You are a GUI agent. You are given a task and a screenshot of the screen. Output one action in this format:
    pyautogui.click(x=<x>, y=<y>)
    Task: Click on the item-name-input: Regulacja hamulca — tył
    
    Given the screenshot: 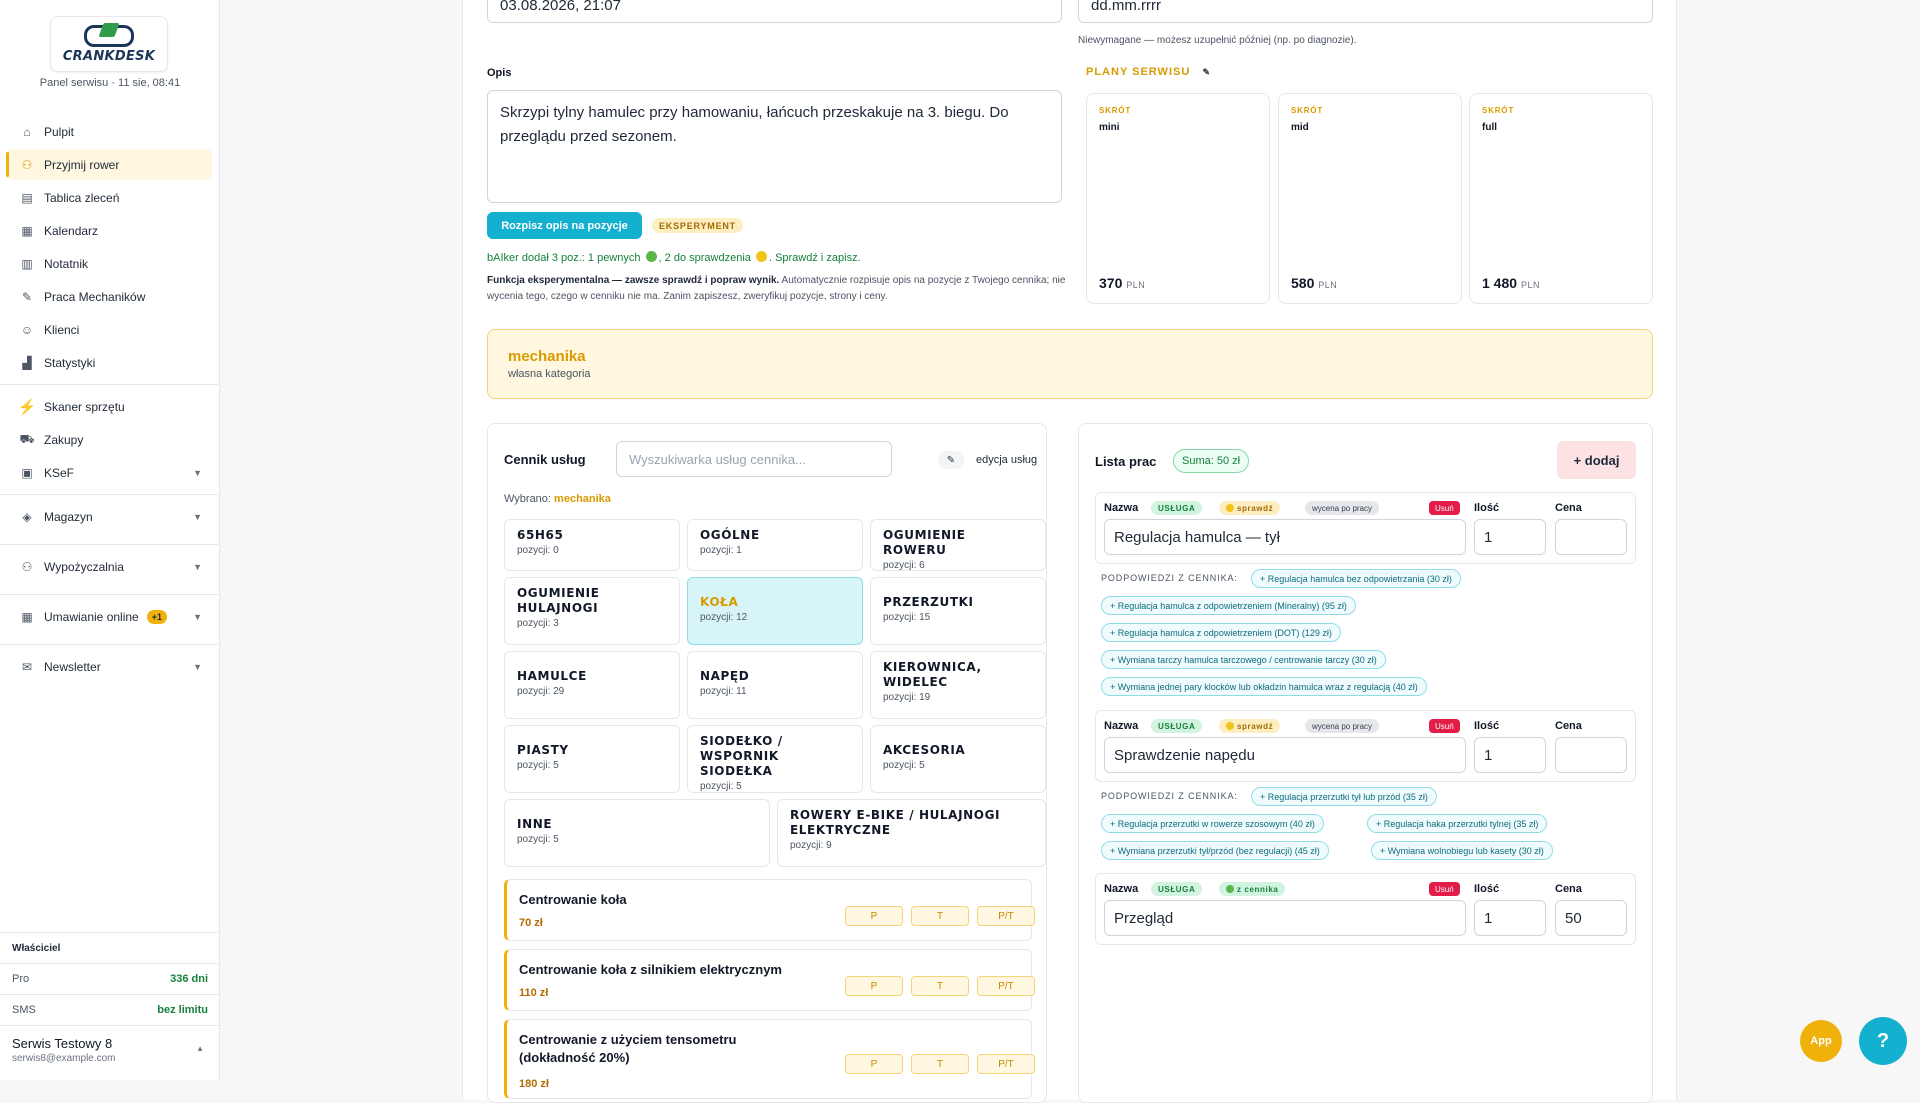 What is the action you would take?
    pyautogui.click(x=1285, y=537)
    